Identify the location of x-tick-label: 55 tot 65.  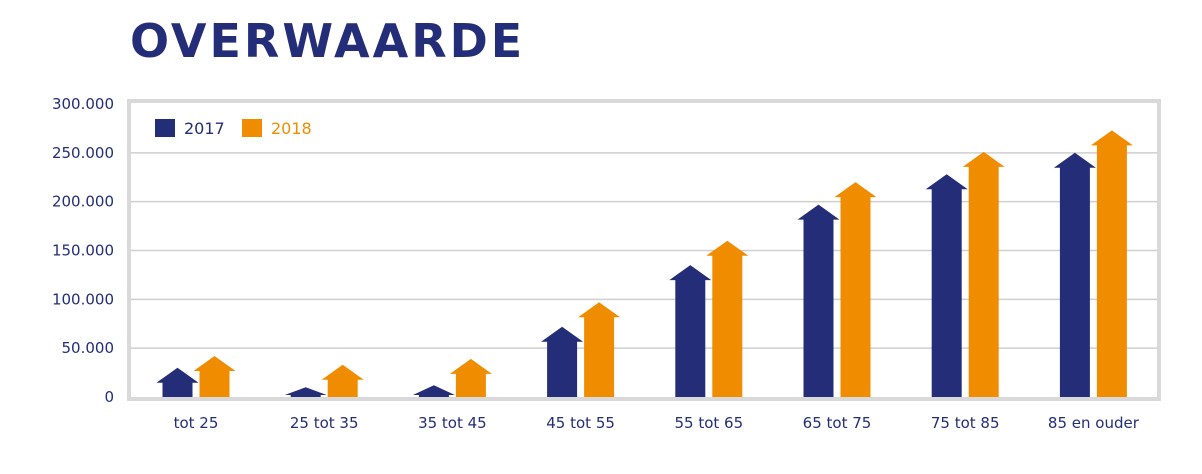
(708, 423).